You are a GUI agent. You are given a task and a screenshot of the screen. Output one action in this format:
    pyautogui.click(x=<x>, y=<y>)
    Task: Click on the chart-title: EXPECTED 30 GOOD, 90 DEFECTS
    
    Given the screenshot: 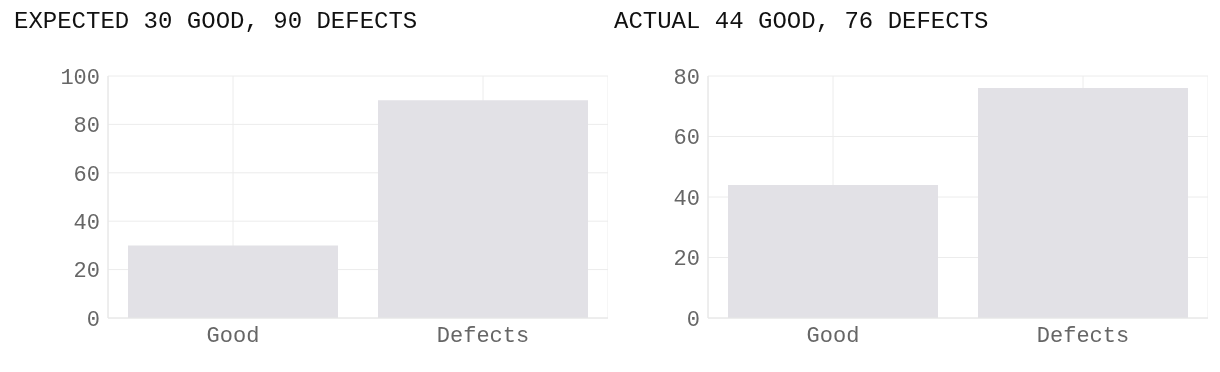 What is the action you would take?
    pyautogui.click(x=216, y=22)
    